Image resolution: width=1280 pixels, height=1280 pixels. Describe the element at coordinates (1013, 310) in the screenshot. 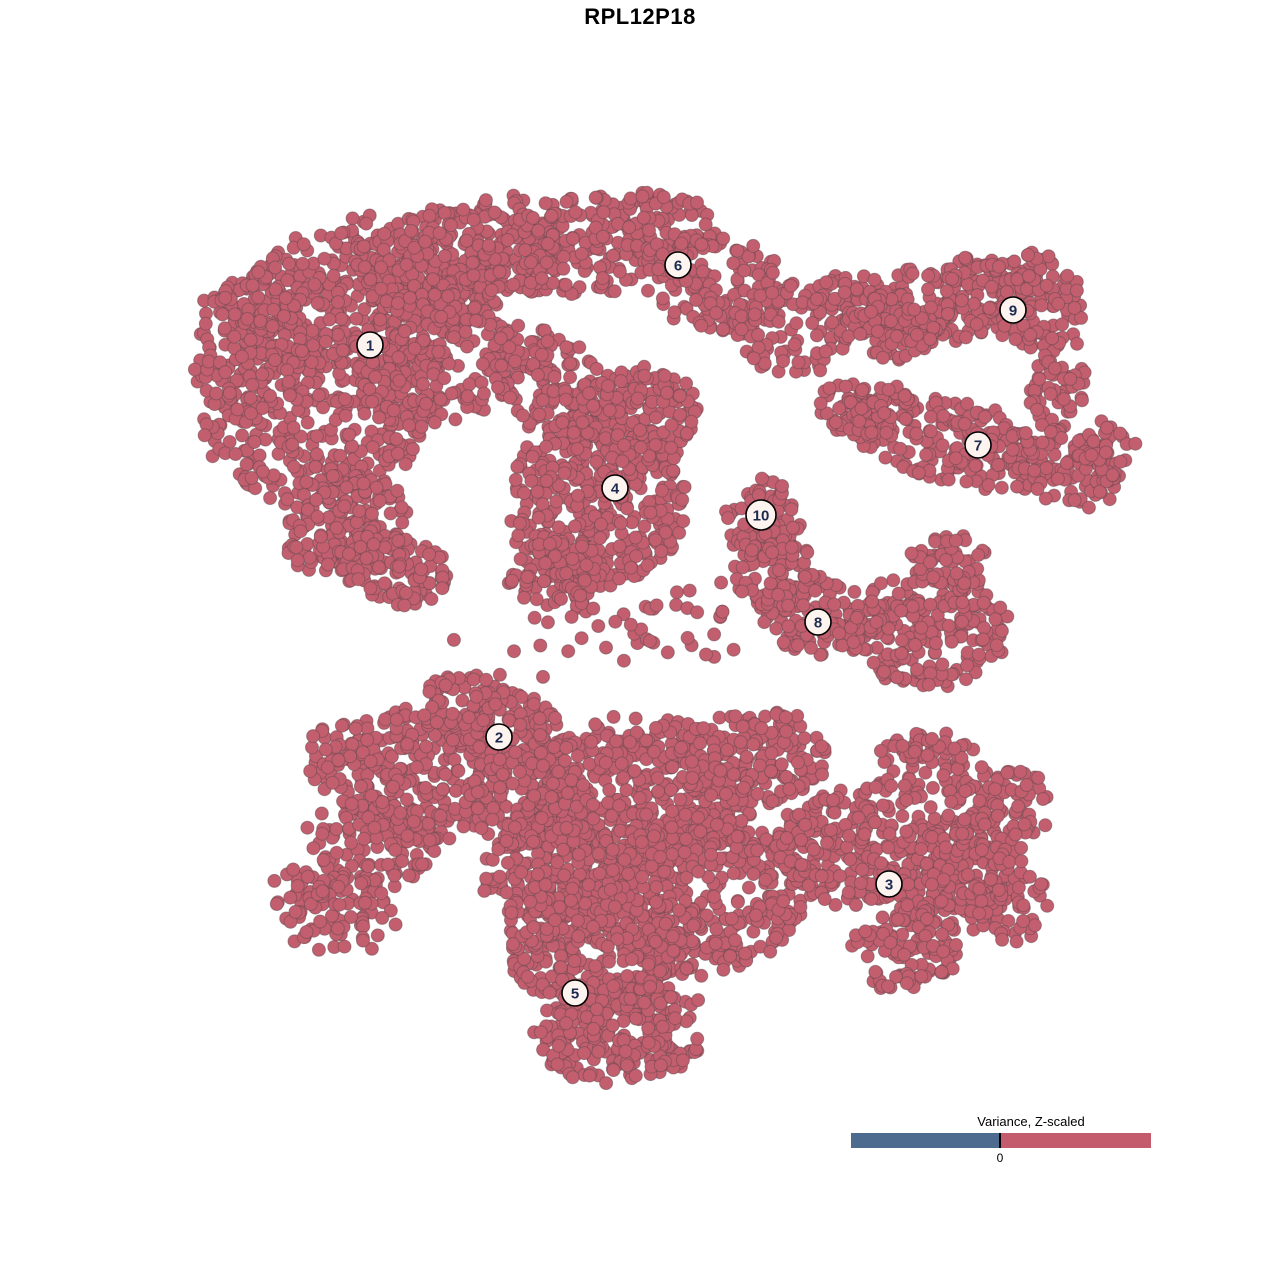

I see `cluster-label-9: 9` at that location.